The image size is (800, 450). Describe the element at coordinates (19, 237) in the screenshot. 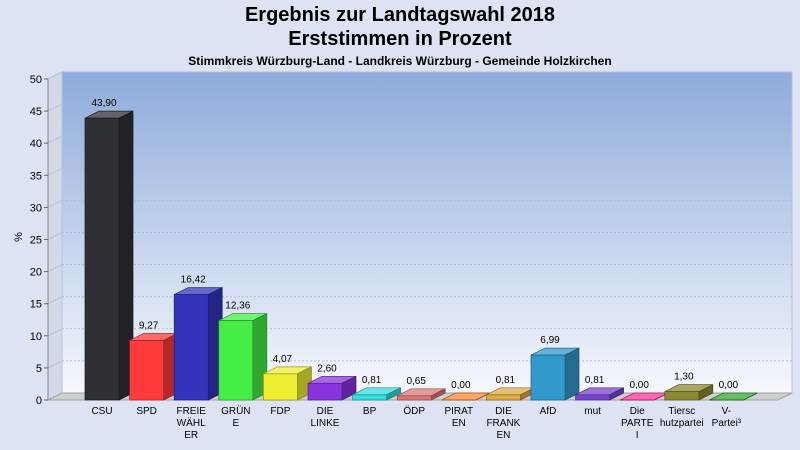

I see `y-axis-label: %` at that location.